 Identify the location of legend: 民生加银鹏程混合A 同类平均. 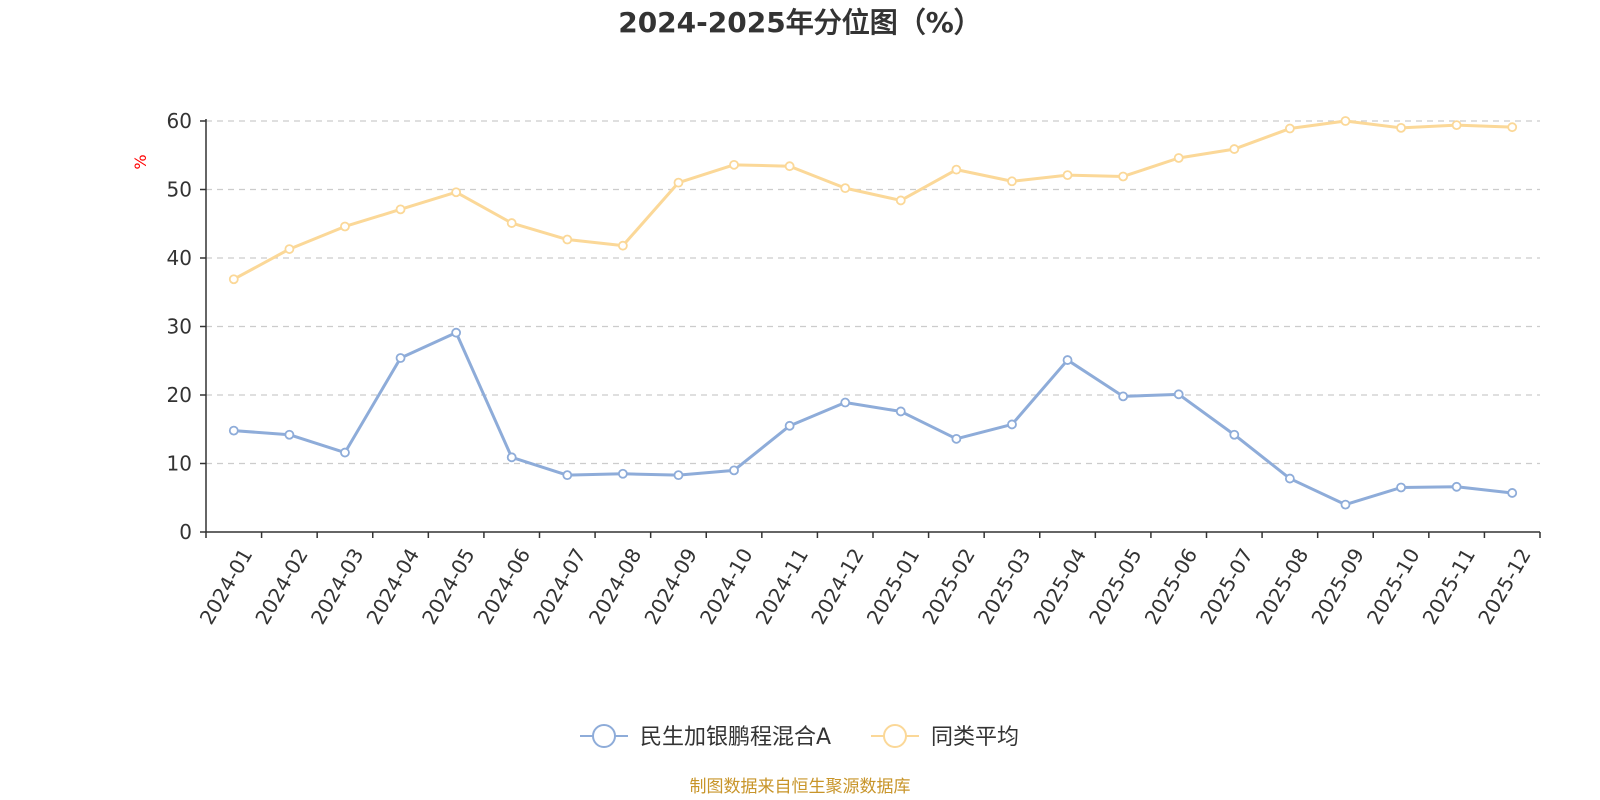
(799, 737).